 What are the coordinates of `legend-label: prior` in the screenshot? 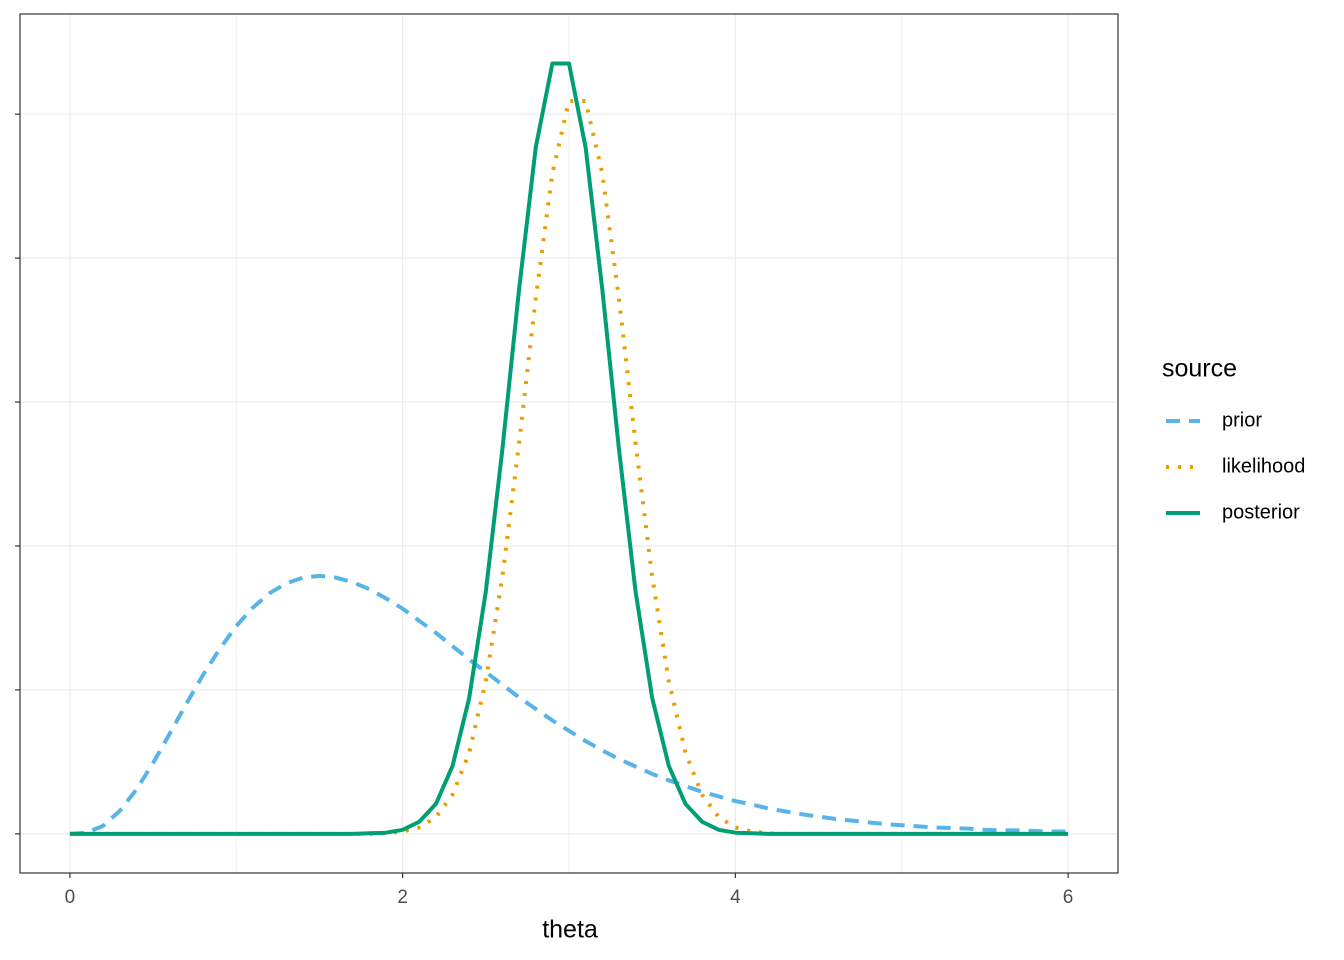 It's located at (1242, 420).